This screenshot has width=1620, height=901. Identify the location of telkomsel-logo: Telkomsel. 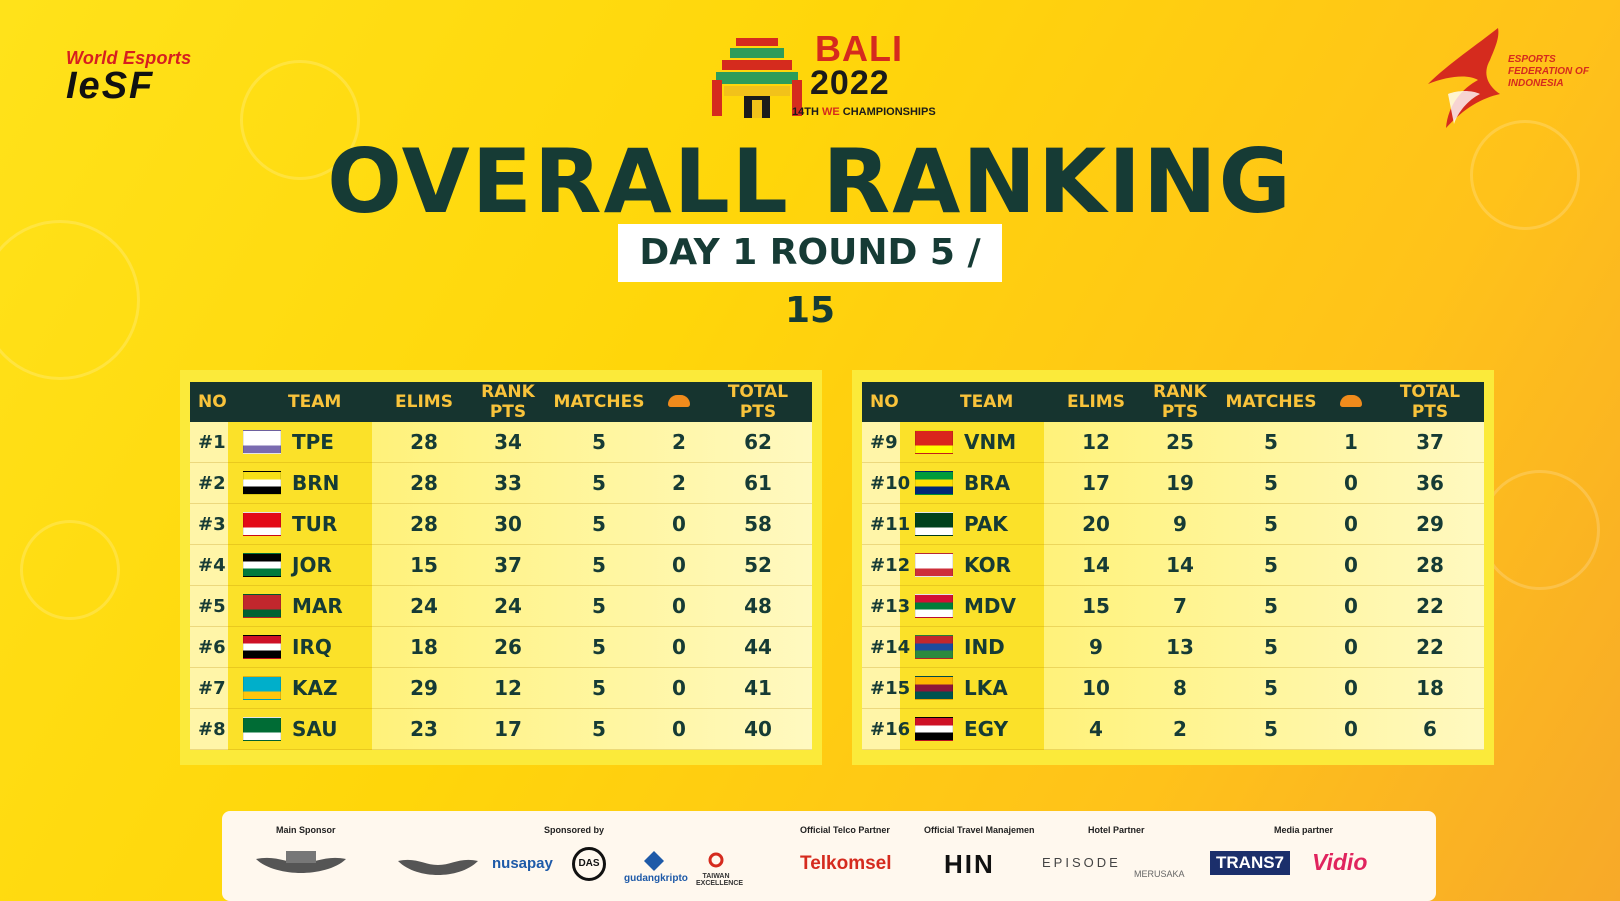
(846, 863).